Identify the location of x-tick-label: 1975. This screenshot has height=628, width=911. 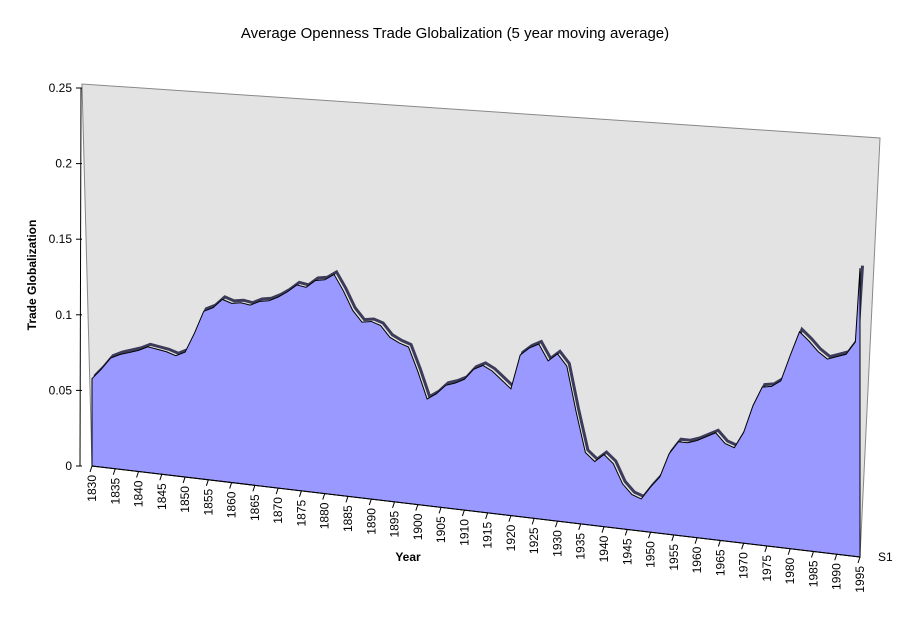
(767, 568).